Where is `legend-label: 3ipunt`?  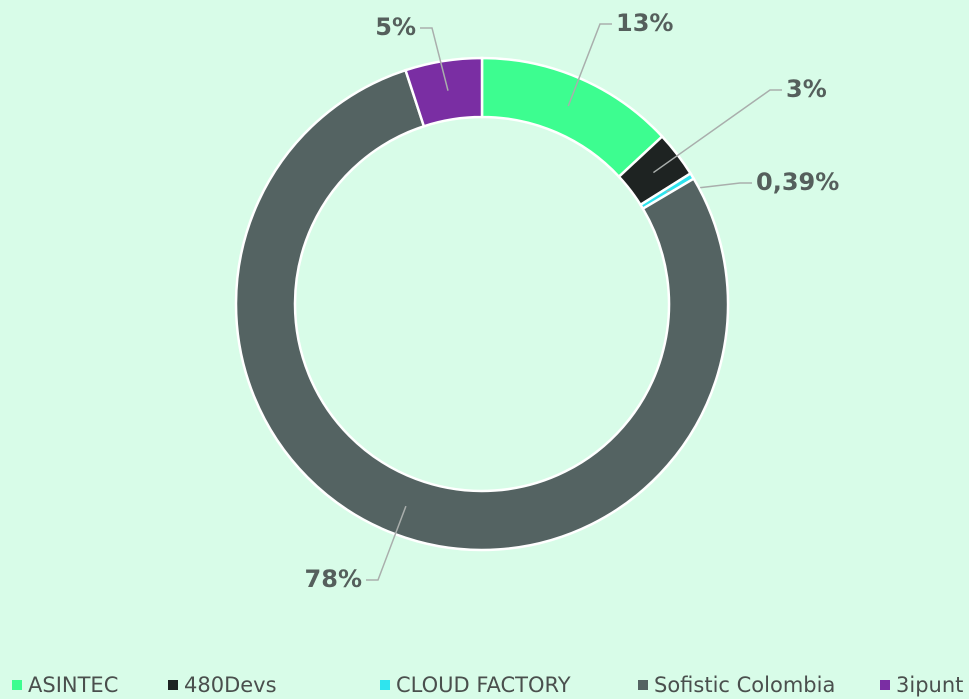
legend-label: 3ipunt is located at coordinates (929, 685).